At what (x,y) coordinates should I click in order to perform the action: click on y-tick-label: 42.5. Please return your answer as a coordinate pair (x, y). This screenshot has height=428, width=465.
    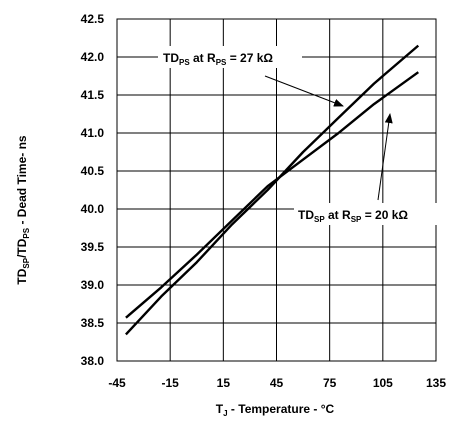
    Looking at the image, I should click on (93, 19).